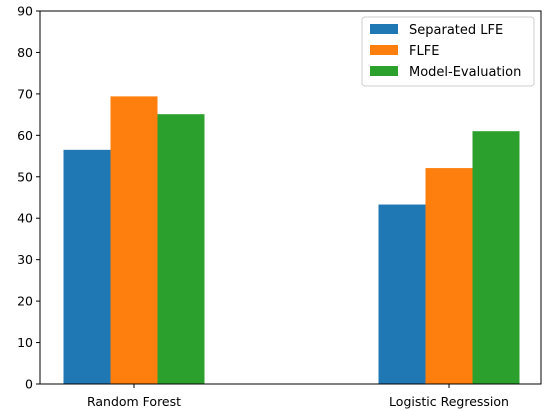 The height and width of the screenshot is (411, 544). Describe the element at coordinates (25, 11) in the screenshot. I see `y-tick-label: 90` at that location.